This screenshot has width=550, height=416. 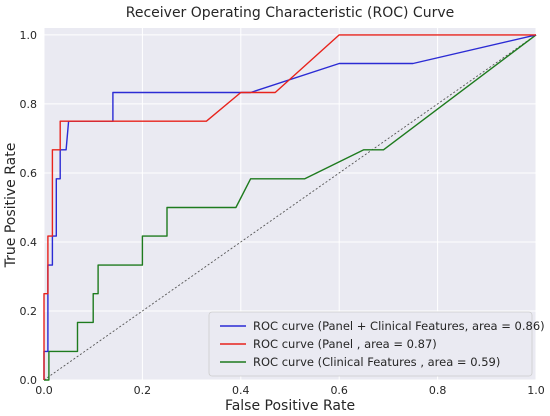 What do you see at coordinates (29, 173) in the screenshot?
I see `y-tick-label: 0.6` at bounding box center [29, 173].